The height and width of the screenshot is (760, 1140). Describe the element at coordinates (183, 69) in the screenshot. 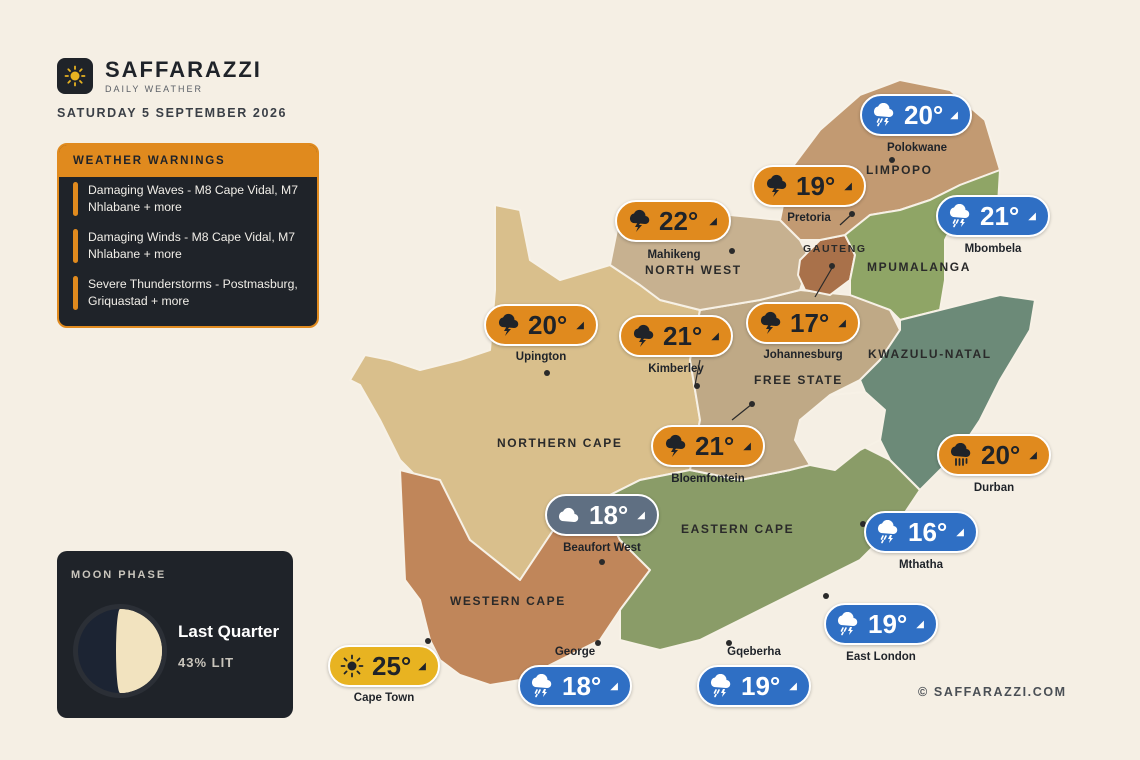

I see `brand-name: SAFFARAZZI` at that location.